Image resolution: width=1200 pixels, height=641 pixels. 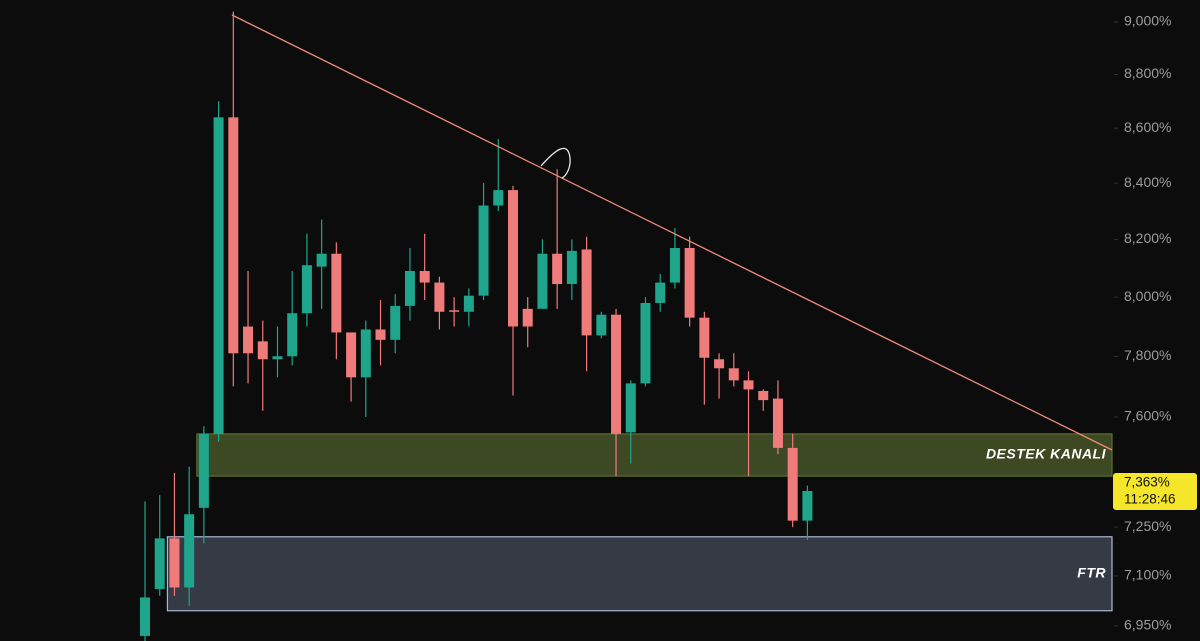 What do you see at coordinates (1147, 127) in the screenshot?
I see `y-tick-label: 8,600%` at bounding box center [1147, 127].